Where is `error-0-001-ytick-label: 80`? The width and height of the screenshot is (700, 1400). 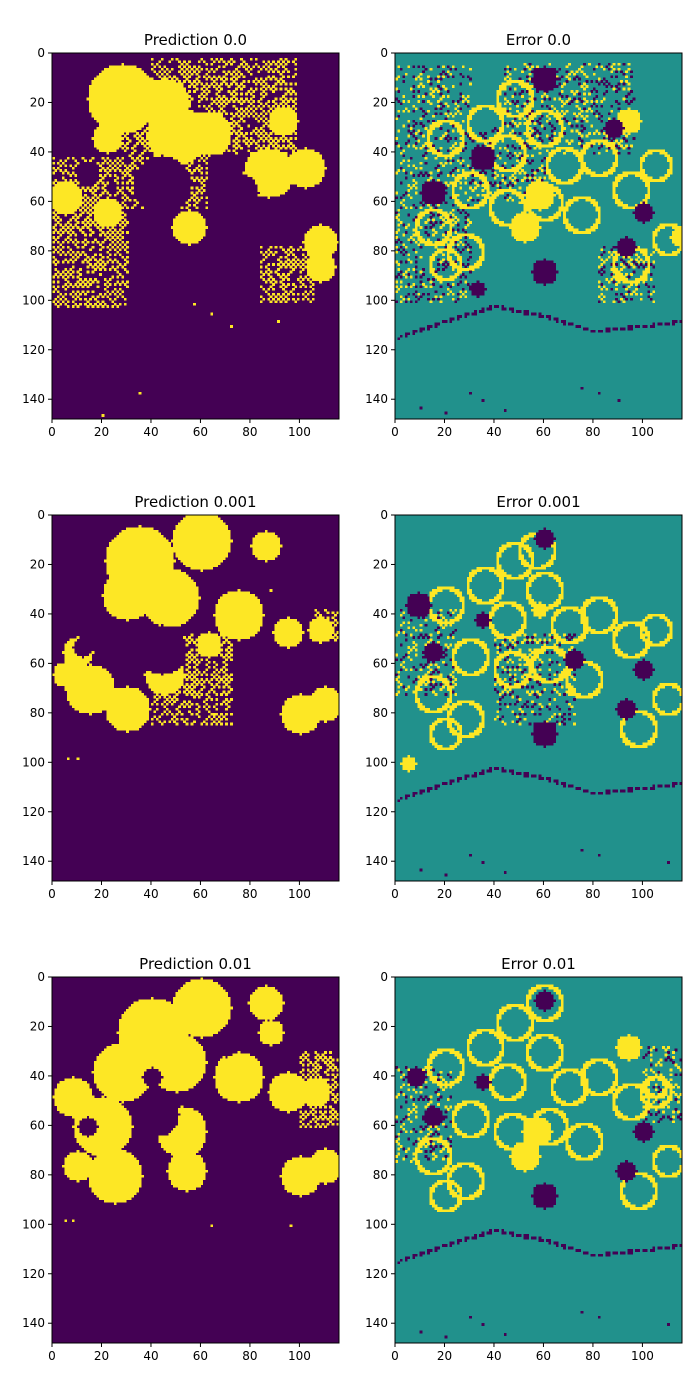
error-0-001-ytick-label: 80 is located at coordinates (380, 713).